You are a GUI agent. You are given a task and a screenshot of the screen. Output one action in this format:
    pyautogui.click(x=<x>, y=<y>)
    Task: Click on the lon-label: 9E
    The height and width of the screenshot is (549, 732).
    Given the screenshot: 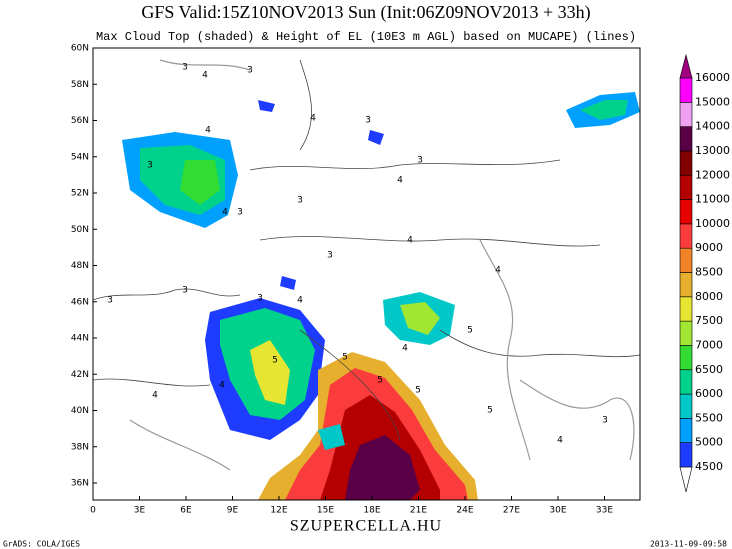 What is the action you would take?
    pyautogui.click(x=233, y=511)
    